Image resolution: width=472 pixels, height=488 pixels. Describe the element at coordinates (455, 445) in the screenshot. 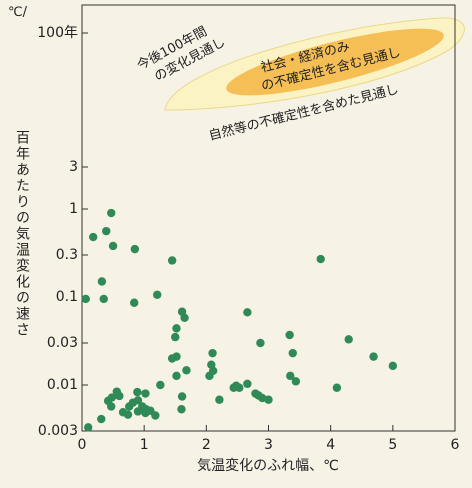

I see `x-tick-label: 6` at that location.